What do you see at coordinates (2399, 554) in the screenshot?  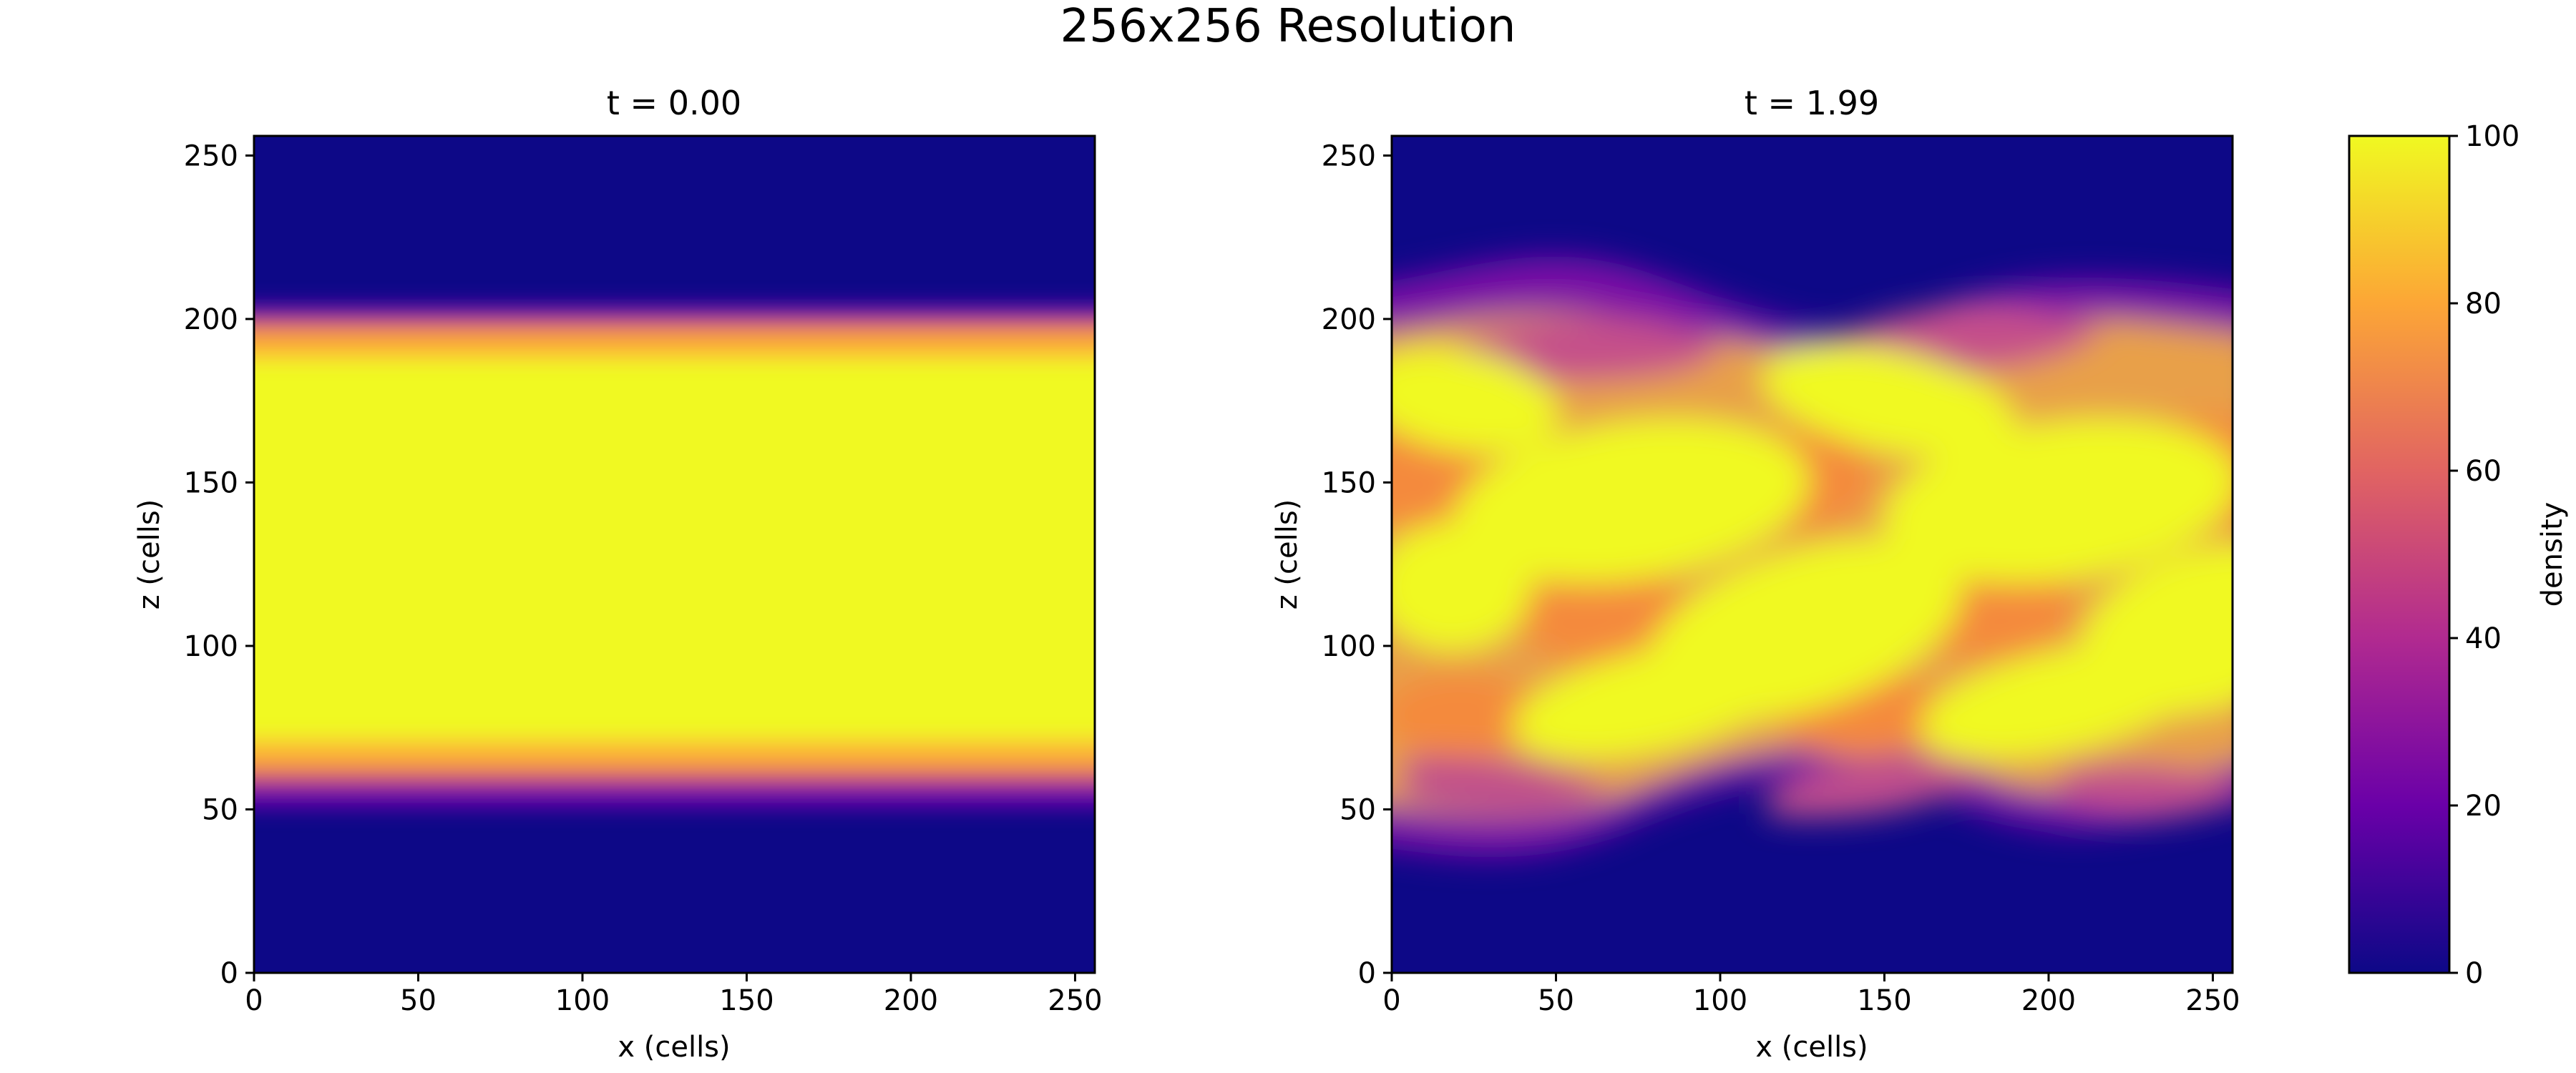 I see `colorbar-gradient` at bounding box center [2399, 554].